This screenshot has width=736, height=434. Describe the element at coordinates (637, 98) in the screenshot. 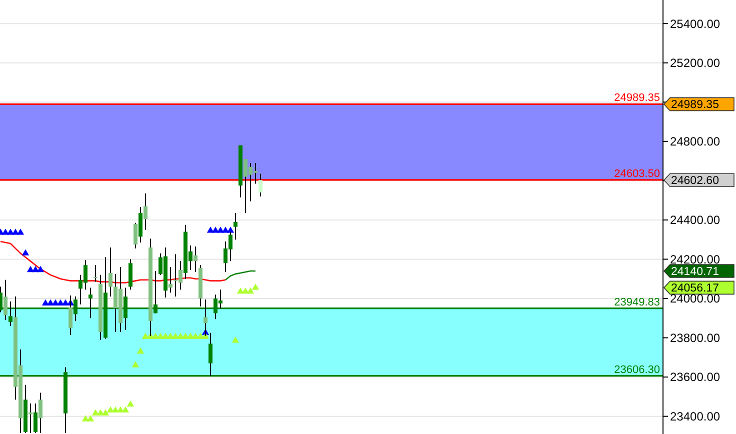

I see `ref-line-label: 24989.35` at that location.